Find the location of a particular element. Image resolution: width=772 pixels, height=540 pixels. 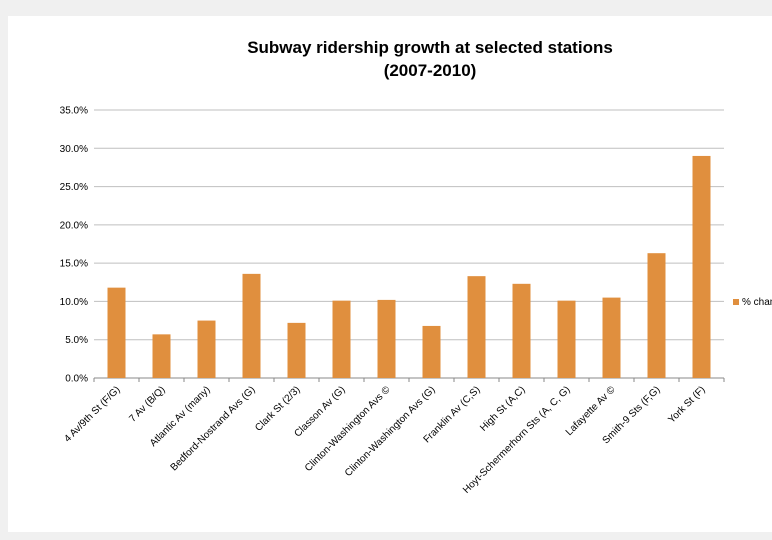

y-tick-label: 10.0% is located at coordinates (74, 302).